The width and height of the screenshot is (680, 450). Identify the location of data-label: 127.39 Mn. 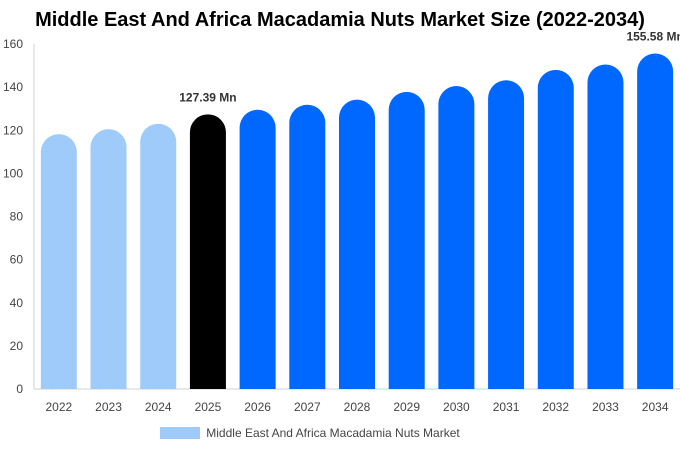
(207, 97).